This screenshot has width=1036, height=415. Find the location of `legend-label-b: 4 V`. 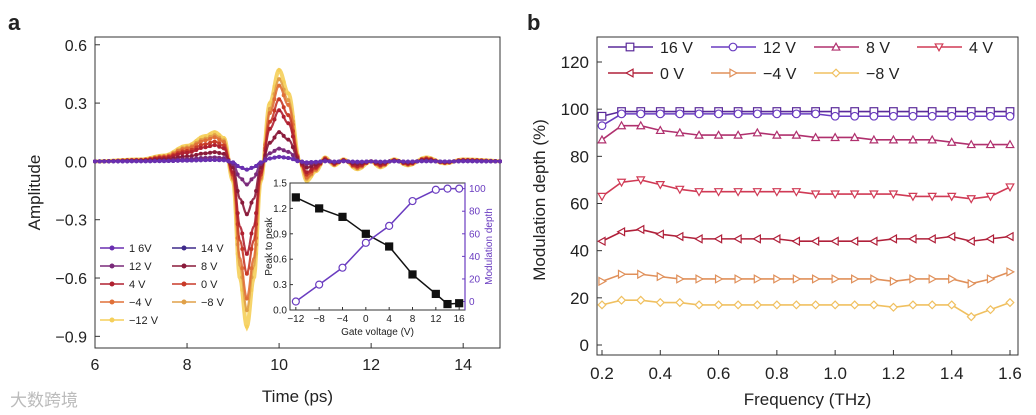

legend-label-b: 4 V is located at coordinates (981, 48).